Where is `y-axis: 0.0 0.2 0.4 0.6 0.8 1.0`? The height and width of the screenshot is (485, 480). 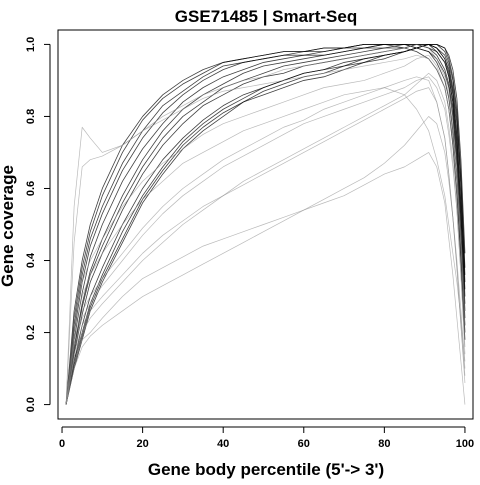
y-axis: 0.0 0.2 0.4 0.6 0.8 1.0 is located at coordinates (38, 224).